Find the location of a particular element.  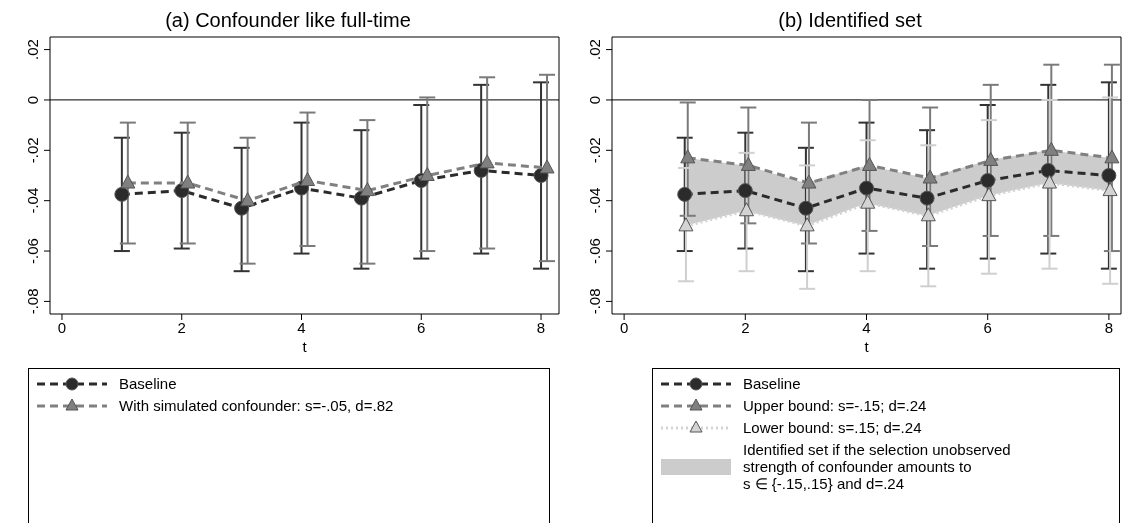

chart-title: (a) Confounder like full-time is located at coordinates (288, 20).